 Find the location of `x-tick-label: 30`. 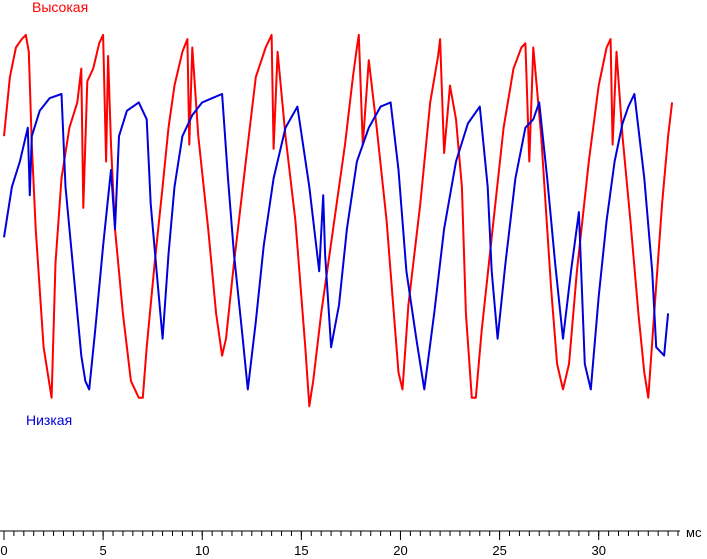

x-tick-label: 30 is located at coordinates (598, 550).